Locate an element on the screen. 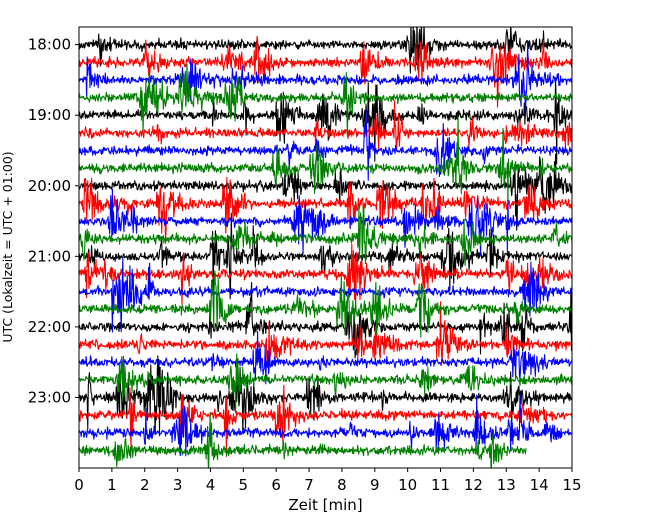 The image size is (650, 525). x-axis-ticks: 0 1 2 3 4 5 6 7 8 9 10 11 12 13 14 15 is located at coordinates (328, 481).